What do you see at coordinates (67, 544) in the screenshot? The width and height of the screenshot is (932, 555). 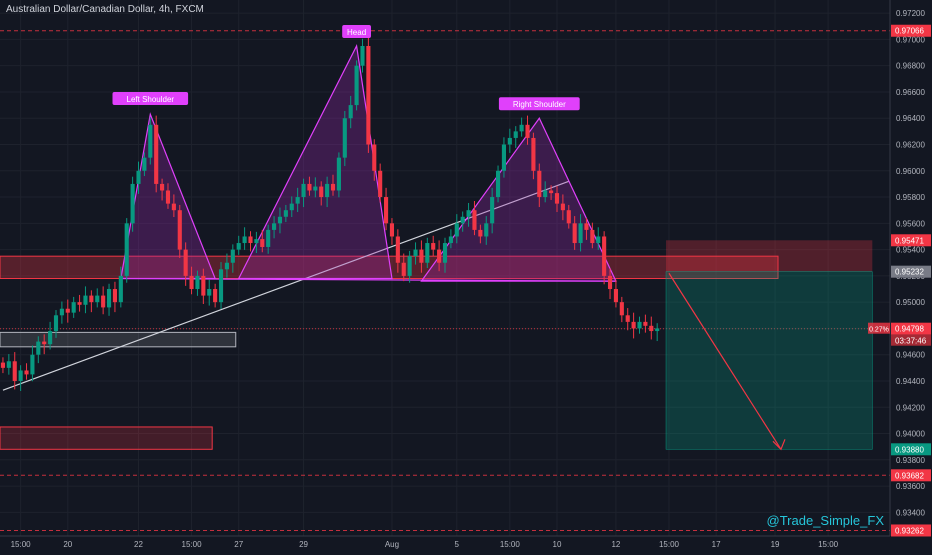 I see `x-tick-label: 20` at bounding box center [67, 544].